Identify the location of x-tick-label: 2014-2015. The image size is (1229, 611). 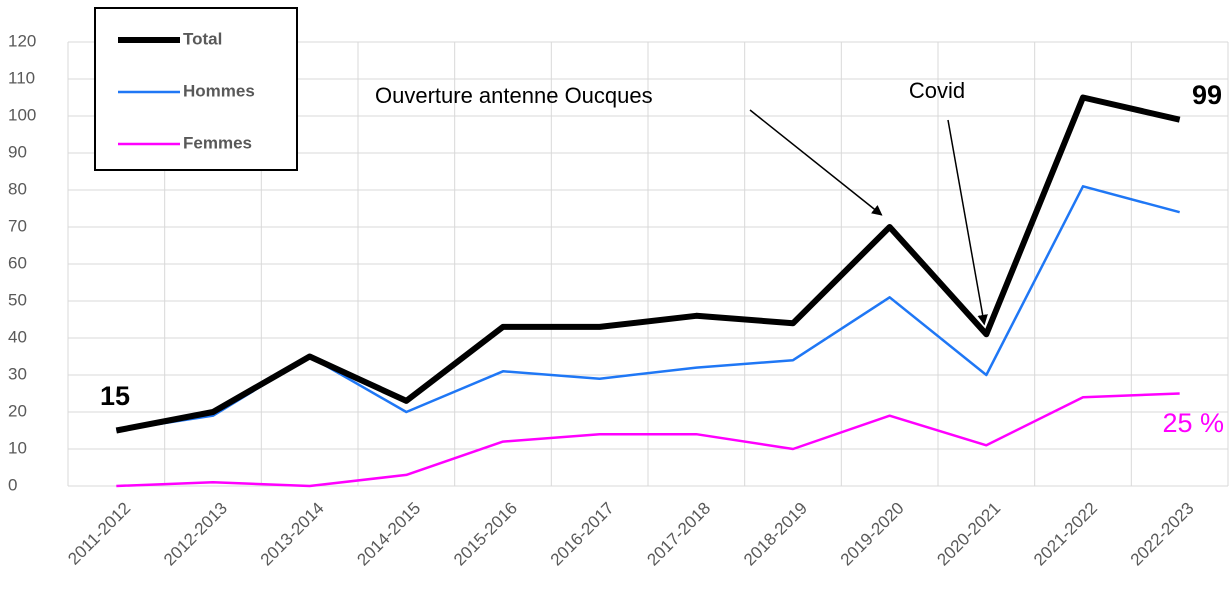
(388, 534).